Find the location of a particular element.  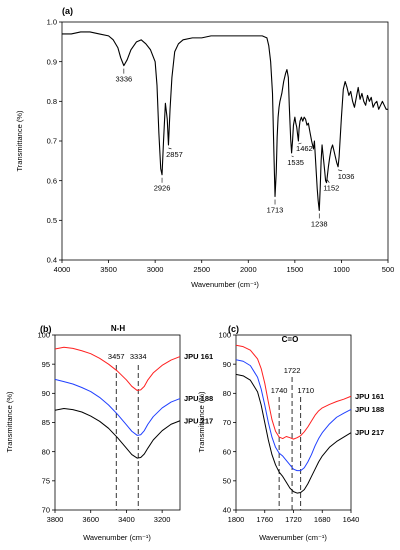

panel-b-title: N-H is located at coordinates (118, 328).